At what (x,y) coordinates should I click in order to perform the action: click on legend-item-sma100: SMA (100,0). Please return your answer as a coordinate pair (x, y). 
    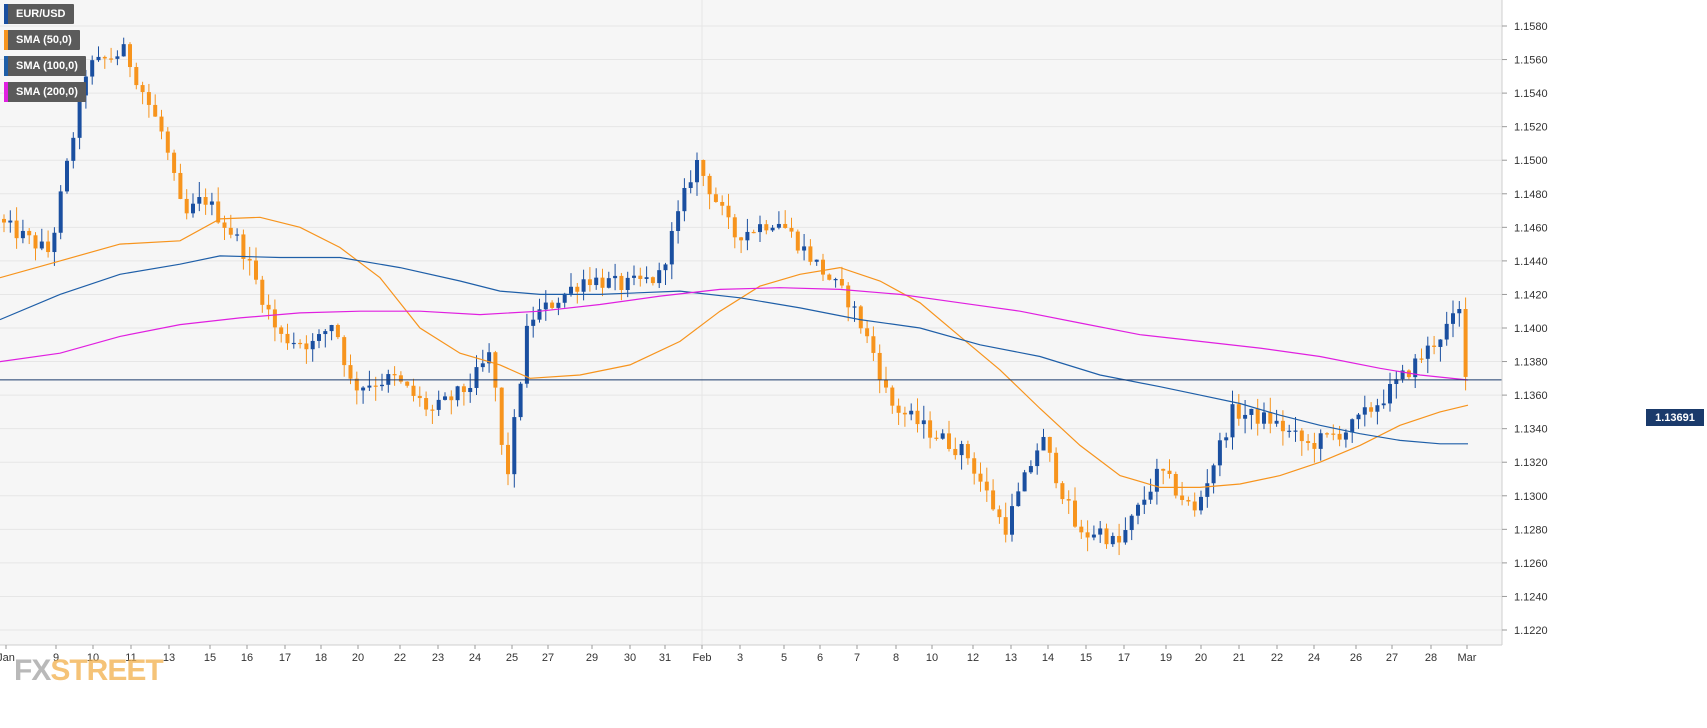
    Looking at the image, I should click on (45, 66).